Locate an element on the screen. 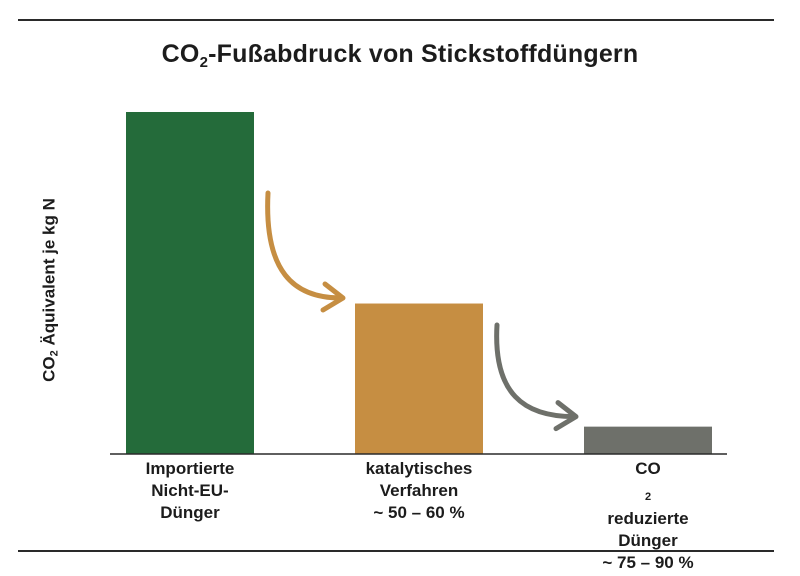  category-label-catalytic: katalytisches Verfahren ~ 50 – 60 % is located at coordinates (419, 490).